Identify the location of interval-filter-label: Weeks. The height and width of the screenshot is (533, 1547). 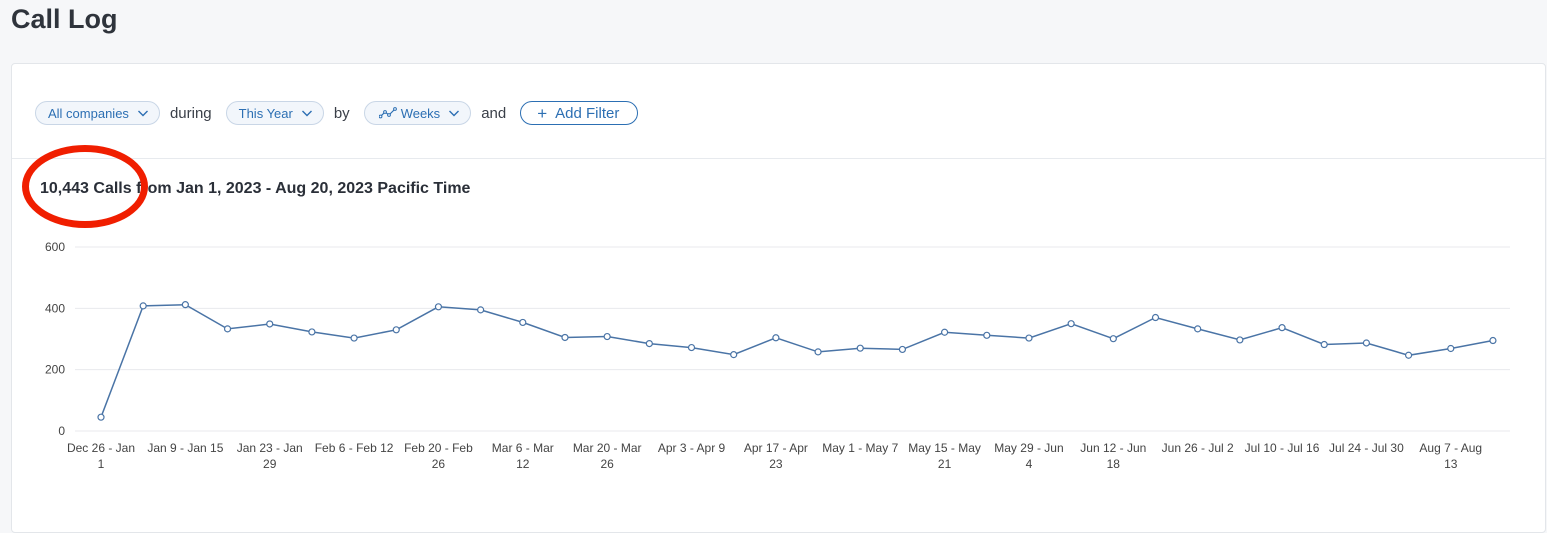
(420, 113).